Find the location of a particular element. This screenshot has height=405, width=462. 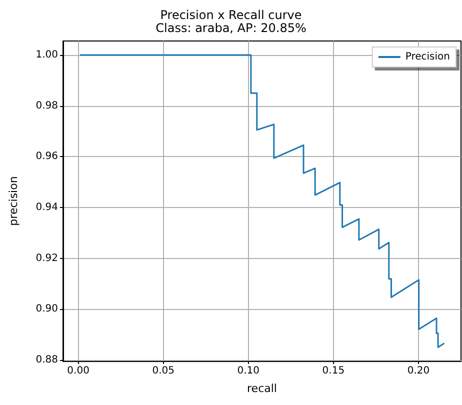

x-tick-label: 0.05 is located at coordinates (163, 371).